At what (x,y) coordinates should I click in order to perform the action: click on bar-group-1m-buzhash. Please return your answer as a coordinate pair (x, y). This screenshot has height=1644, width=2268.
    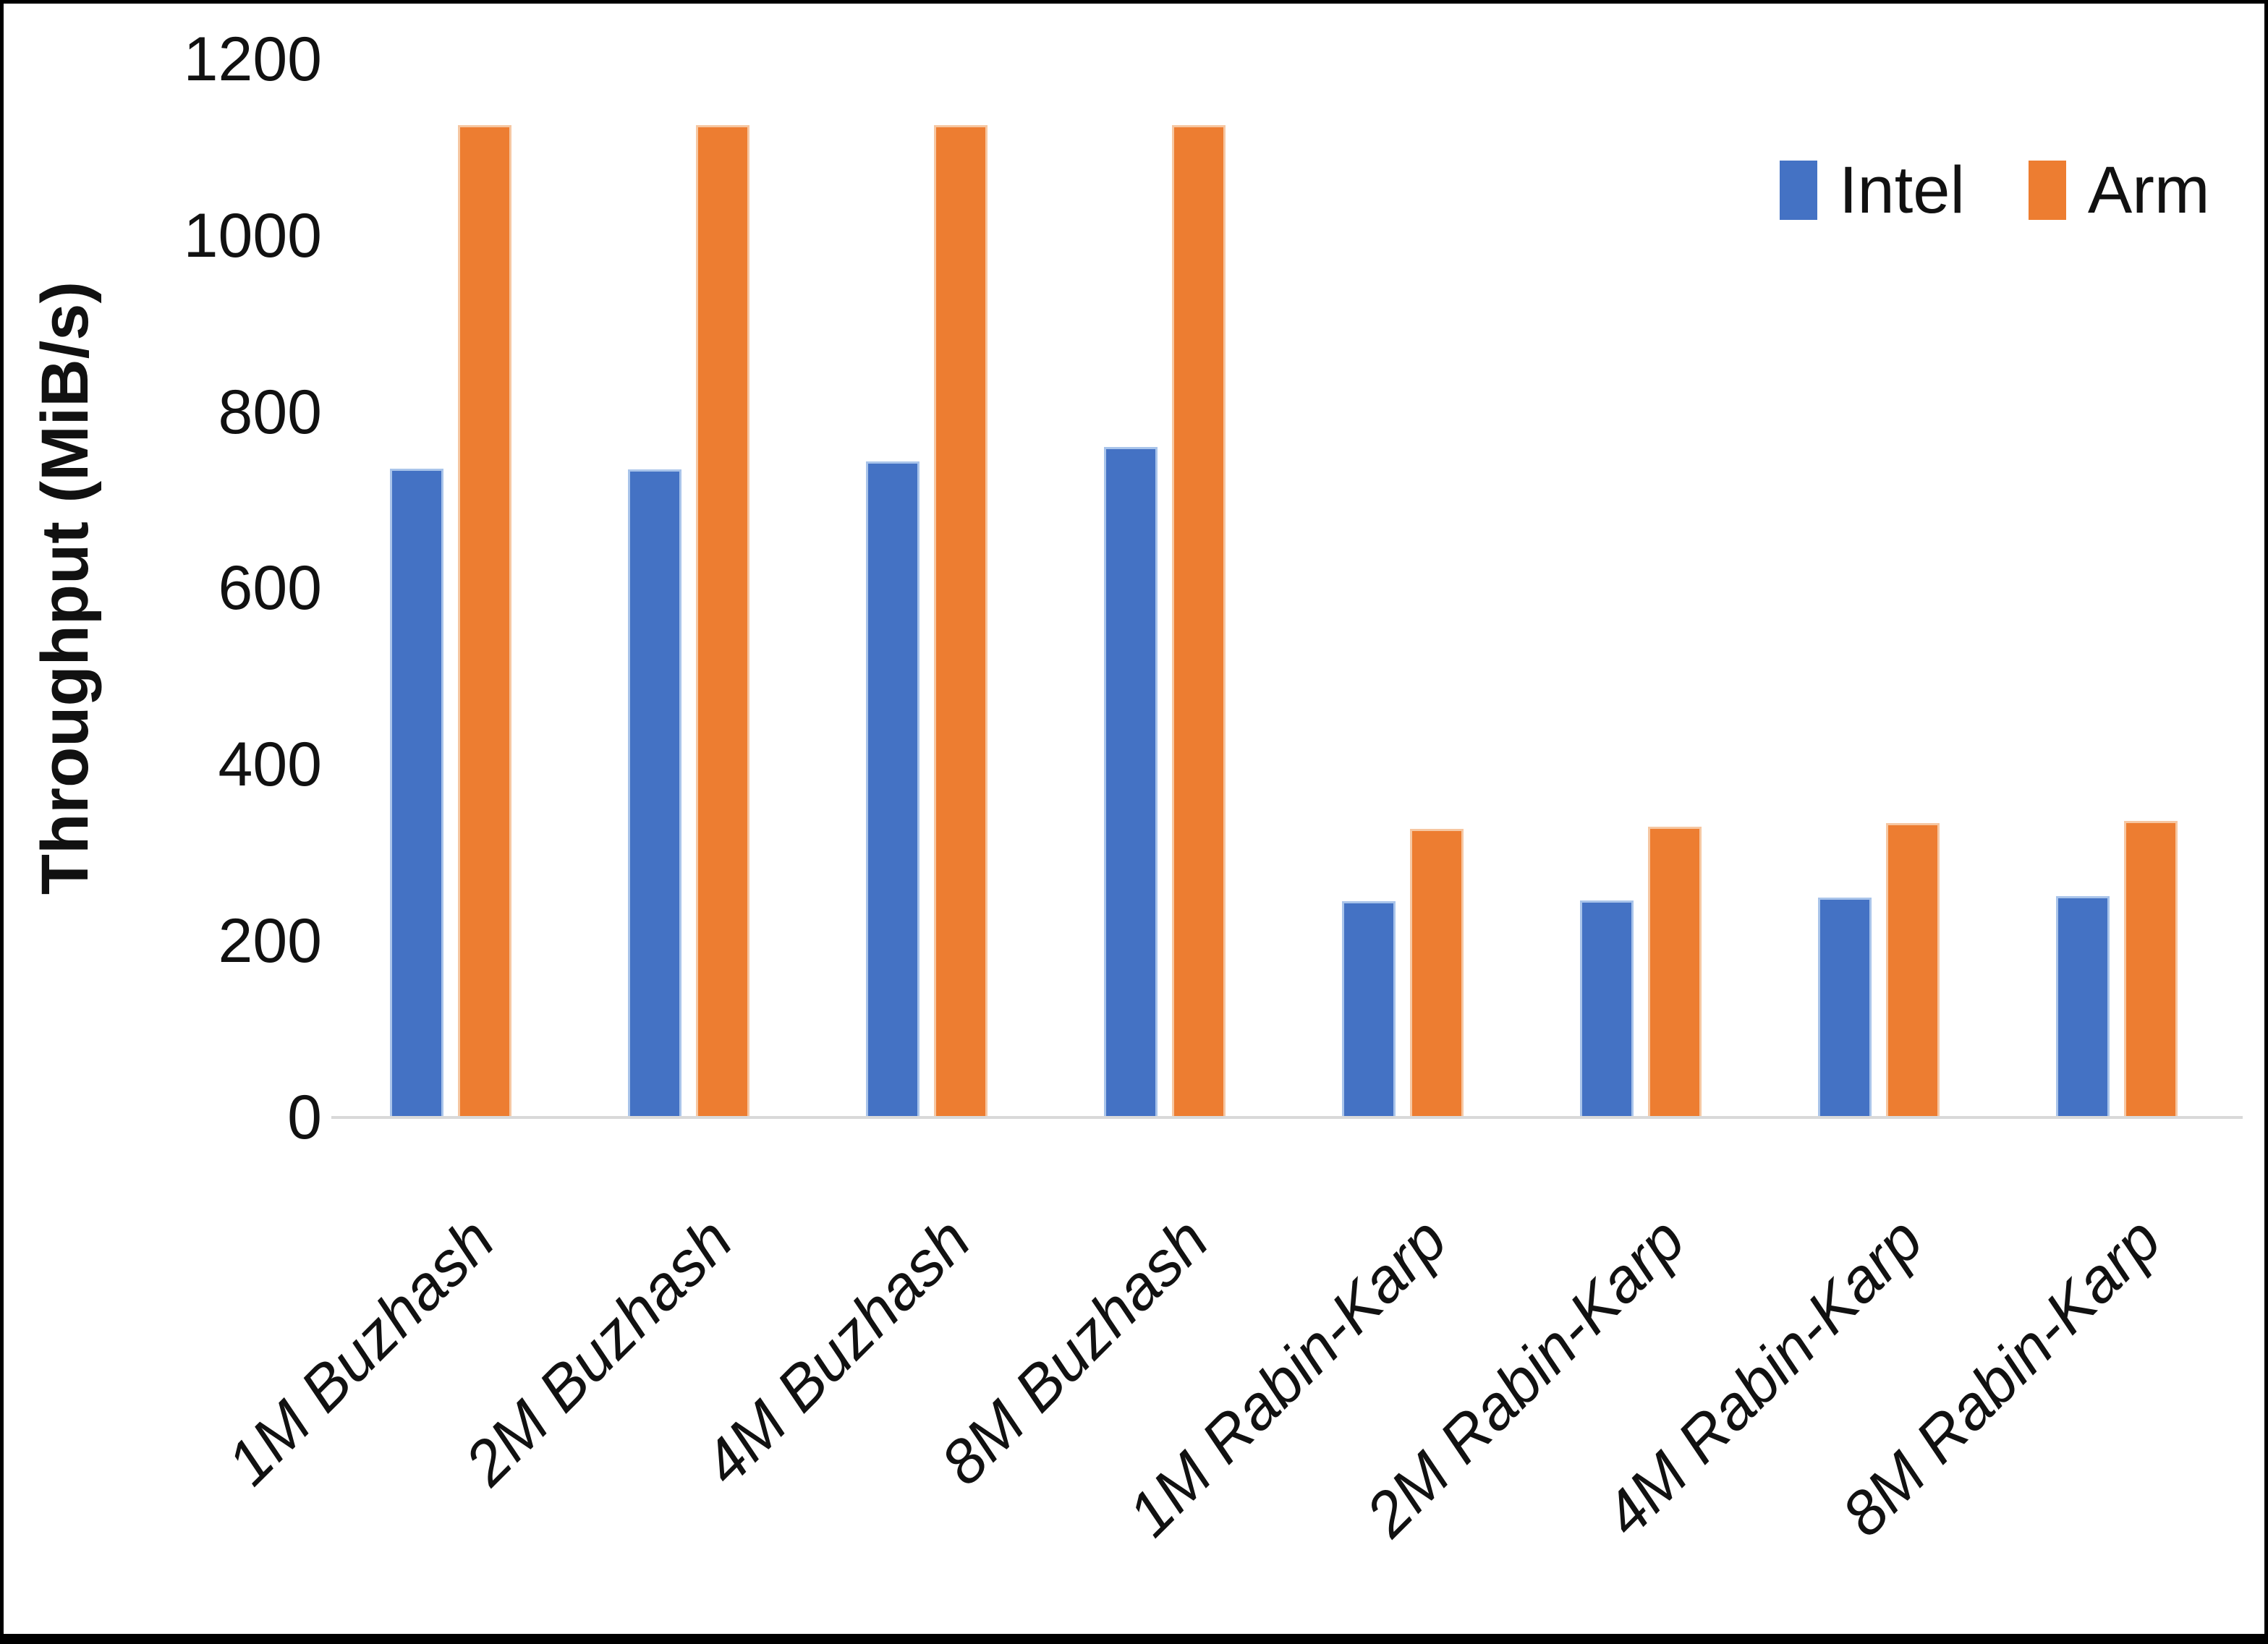
    Looking at the image, I should click on (450, 588).